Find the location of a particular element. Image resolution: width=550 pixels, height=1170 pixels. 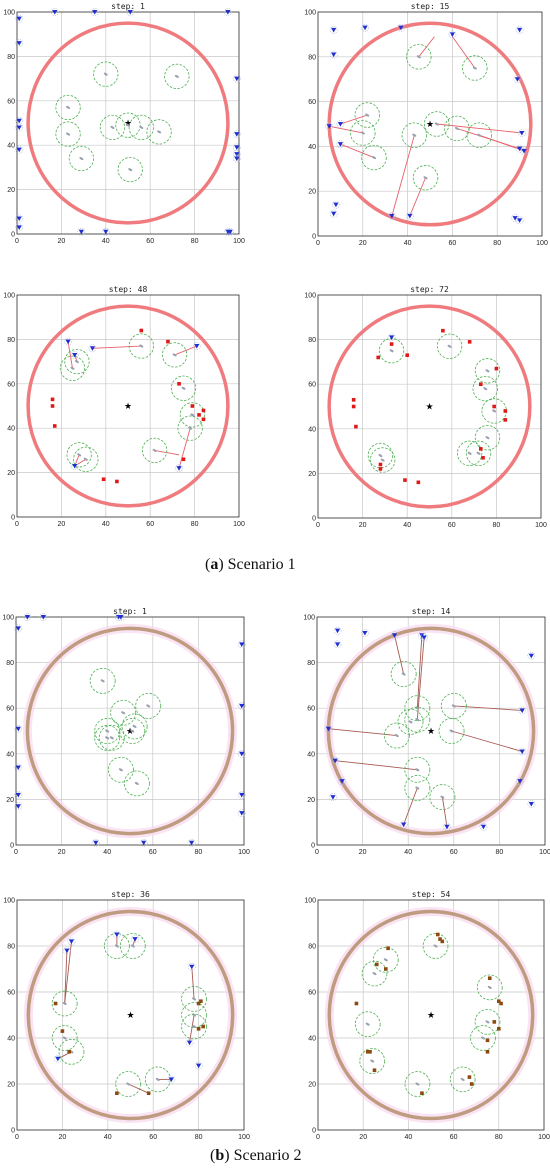

plot-area is located at coordinates (431, 1015).